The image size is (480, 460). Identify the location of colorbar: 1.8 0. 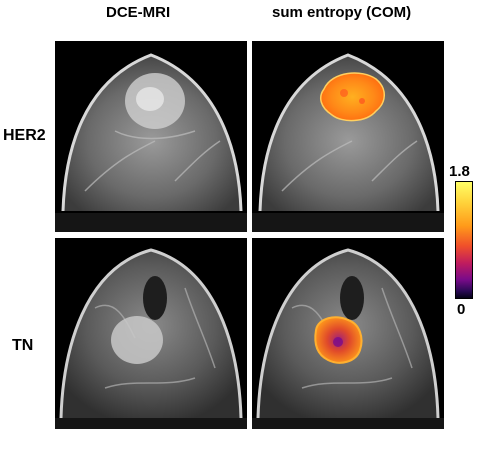
(463, 243).